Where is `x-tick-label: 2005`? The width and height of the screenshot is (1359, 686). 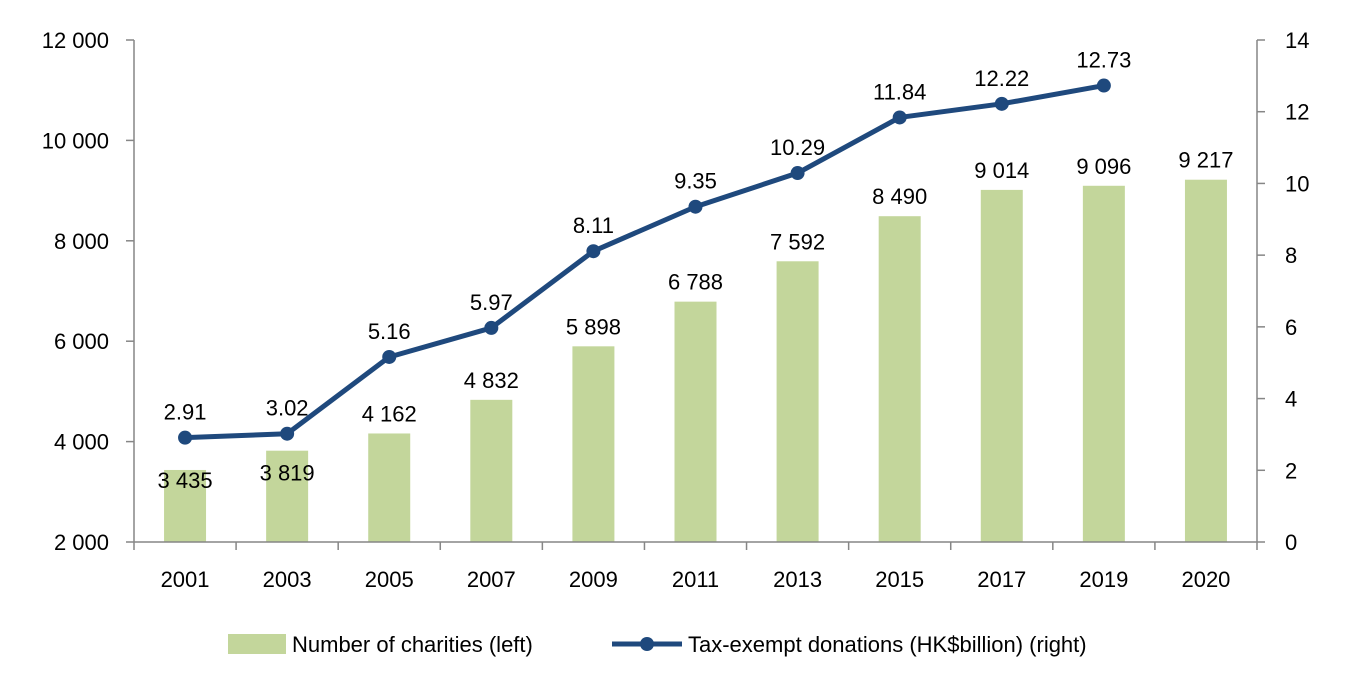 x-tick-label: 2005 is located at coordinates (389, 579).